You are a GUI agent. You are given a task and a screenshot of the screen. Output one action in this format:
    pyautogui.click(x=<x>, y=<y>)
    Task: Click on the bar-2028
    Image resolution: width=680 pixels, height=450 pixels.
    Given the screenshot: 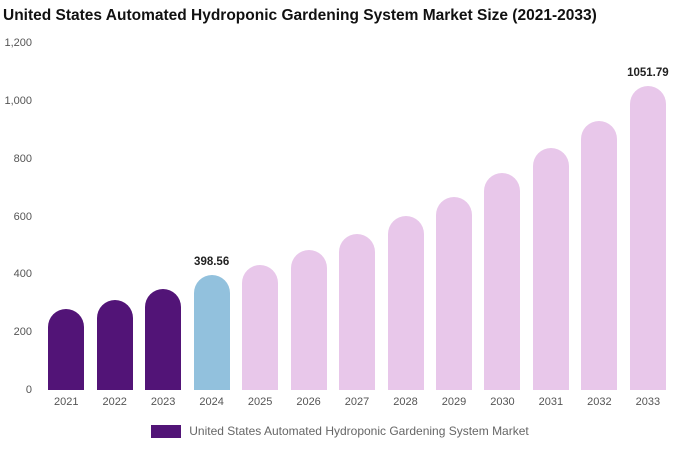 What is the action you would take?
    pyautogui.click(x=405, y=302)
    